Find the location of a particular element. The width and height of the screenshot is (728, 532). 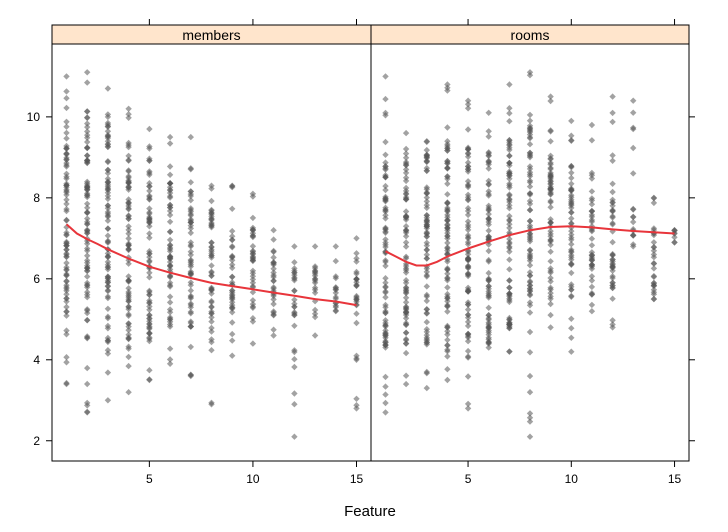

x-tick-label: 5 is located at coordinates (149, 479).